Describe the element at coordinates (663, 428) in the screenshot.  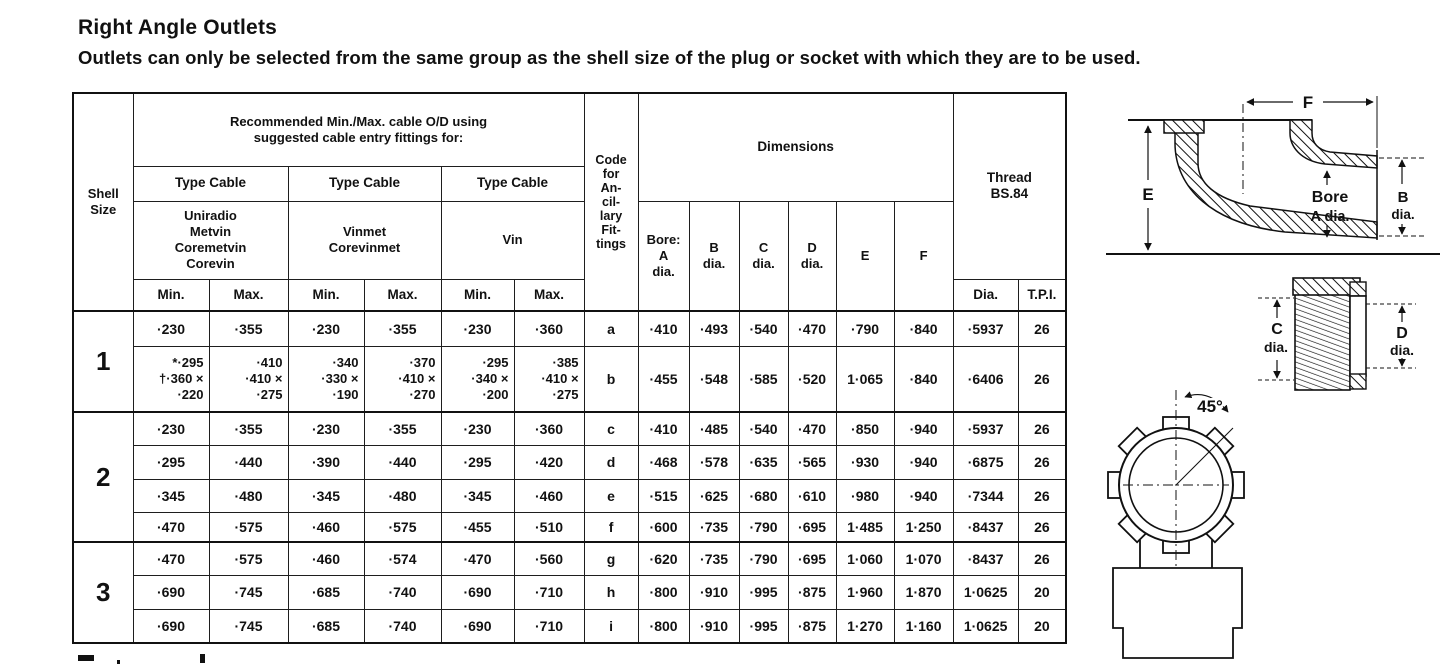
I see `value-cell: ·410` at that location.